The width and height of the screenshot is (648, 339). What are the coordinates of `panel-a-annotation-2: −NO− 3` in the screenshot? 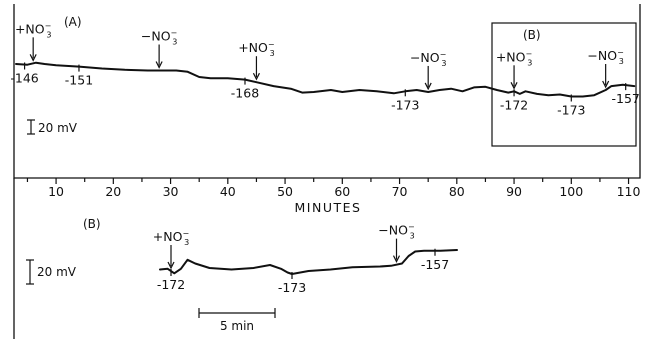 It's located at (159, 38).